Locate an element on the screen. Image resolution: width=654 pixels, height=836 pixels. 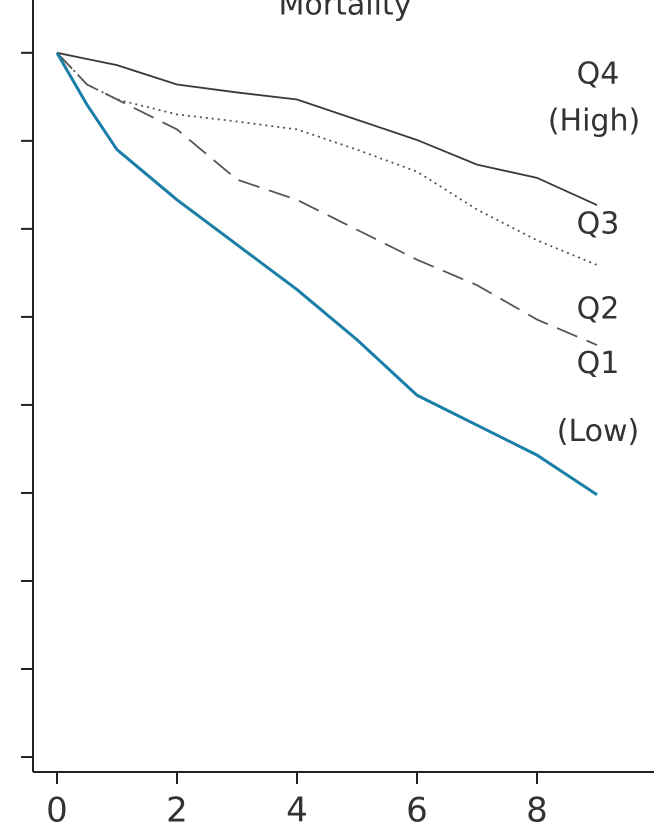
x-tick-label: 4 is located at coordinates (297, 811).